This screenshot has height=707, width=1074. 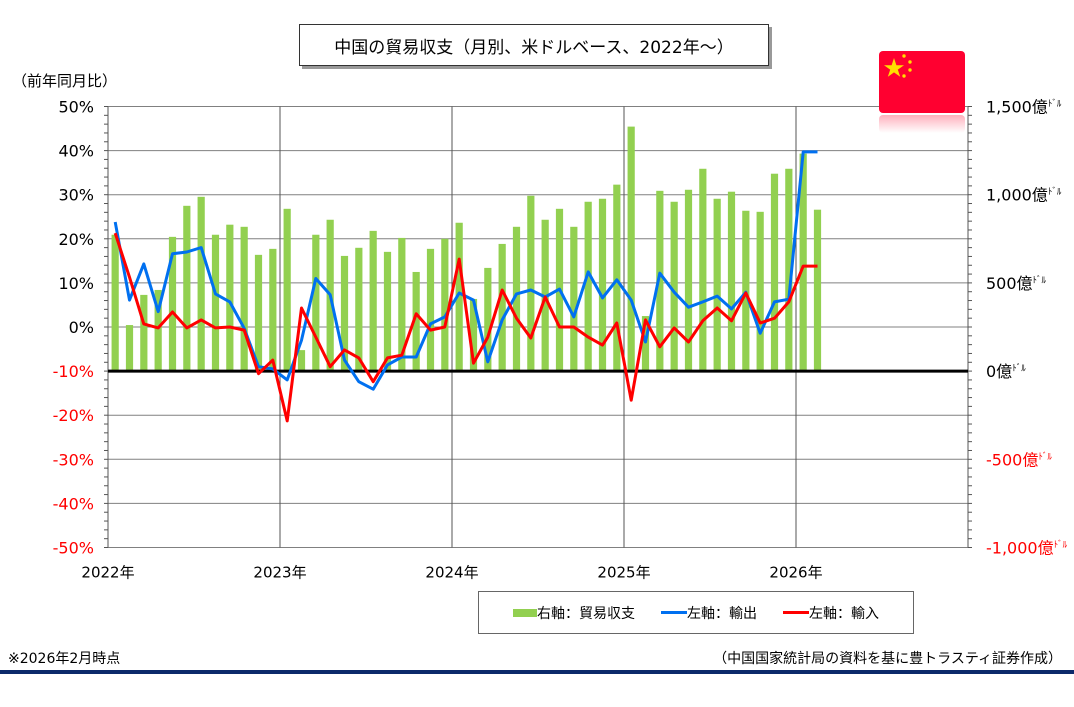 I want to click on footnote: ※2026年2月時点, so click(x=64, y=659).